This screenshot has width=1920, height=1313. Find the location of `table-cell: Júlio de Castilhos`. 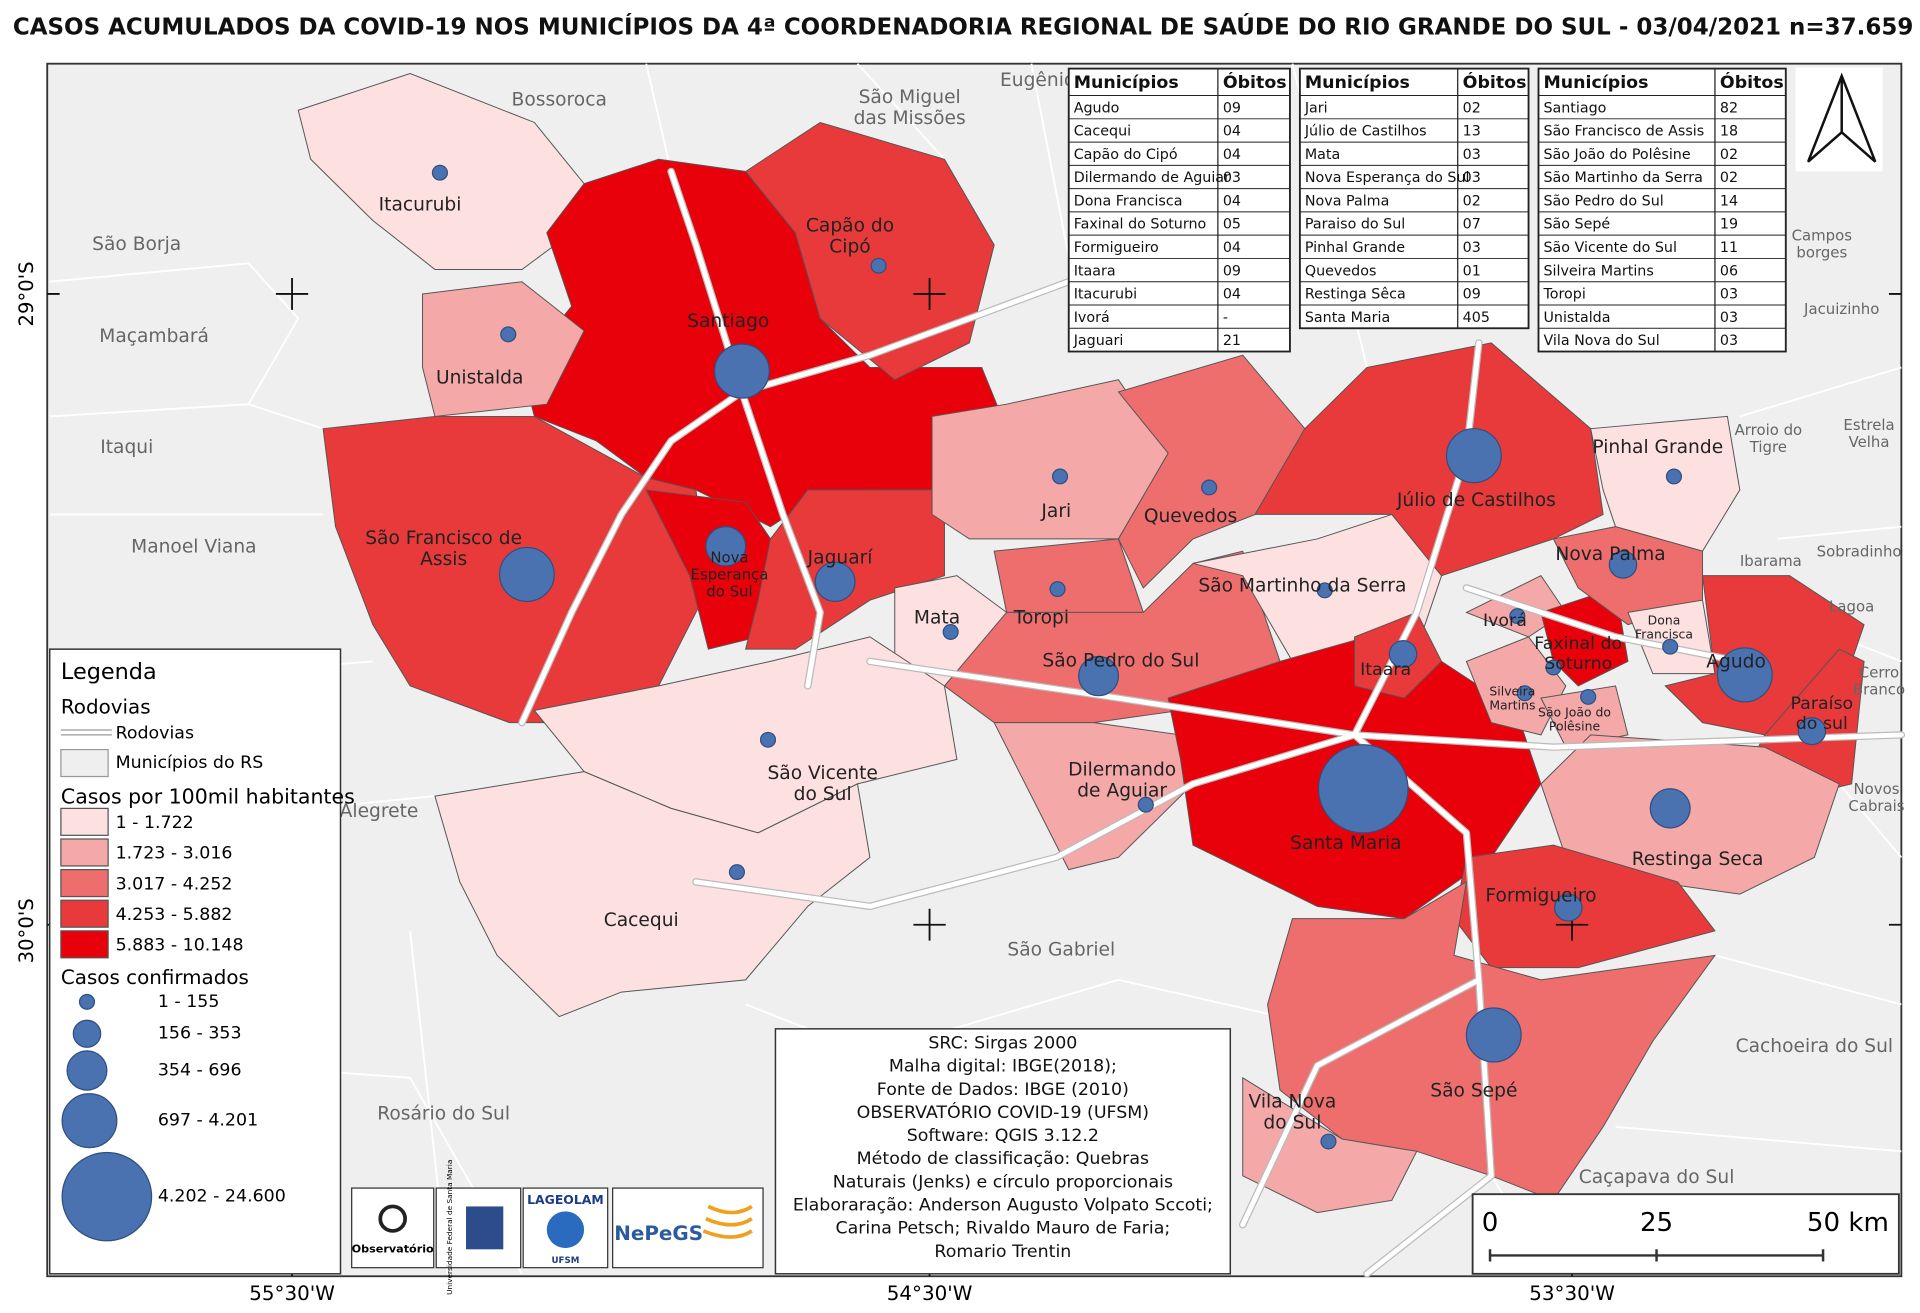

table-cell: Júlio de Castilhos is located at coordinates (1365, 132).